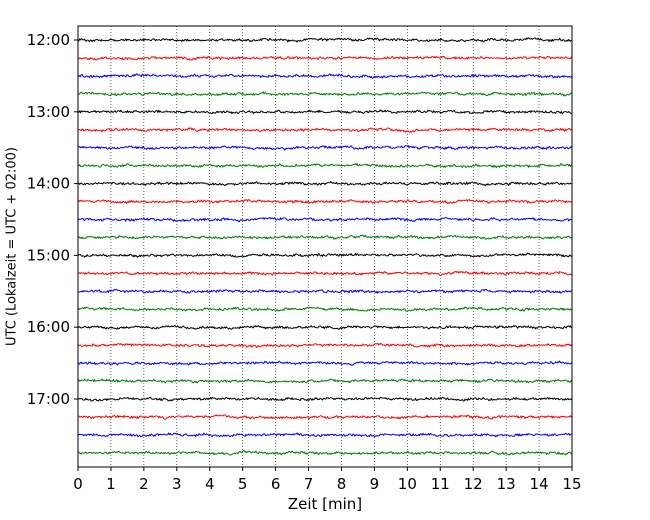 The width and height of the screenshot is (650, 520). What do you see at coordinates (327, 480) in the screenshot?
I see `x-axis-ticks: 0 1 2 3 4 5 6 7 8 9 10 11 12 13 14 15` at bounding box center [327, 480].